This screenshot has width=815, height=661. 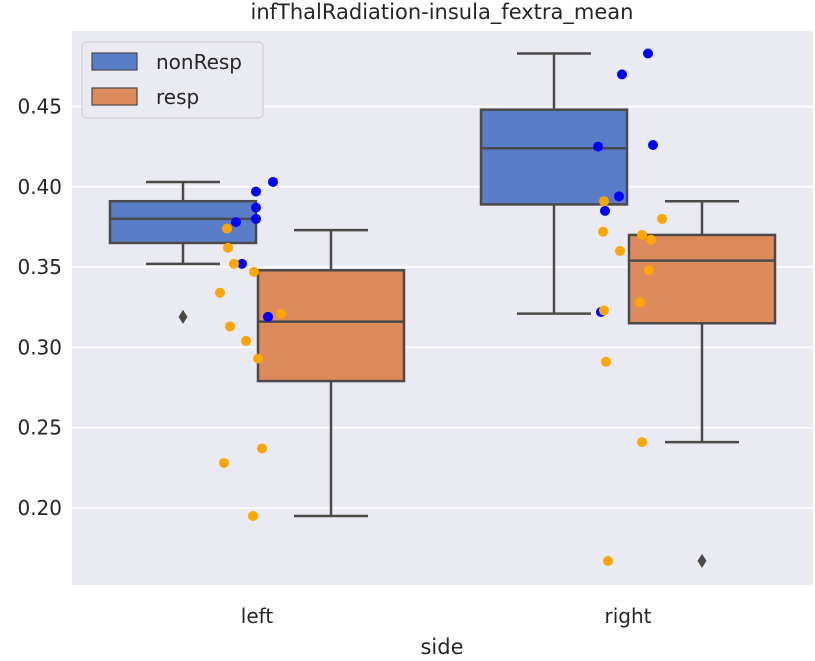 I want to click on legend-swatch-resp, so click(x=114, y=96).